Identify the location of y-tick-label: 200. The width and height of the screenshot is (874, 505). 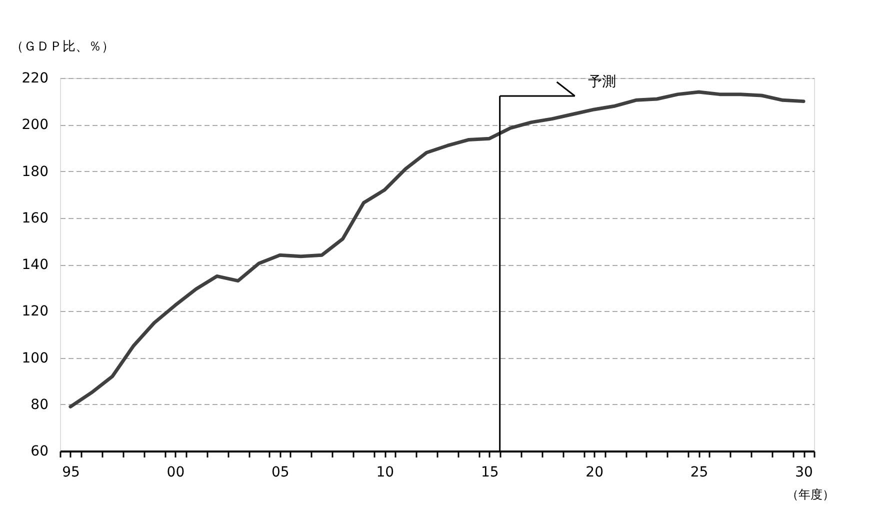
(35, 125).